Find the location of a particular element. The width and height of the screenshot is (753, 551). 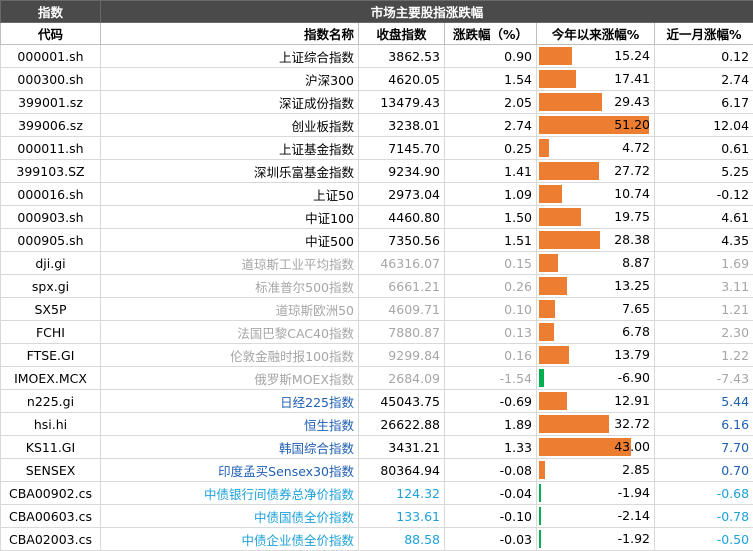

index-code: 399001.sz is located at coordinates (51, 102).